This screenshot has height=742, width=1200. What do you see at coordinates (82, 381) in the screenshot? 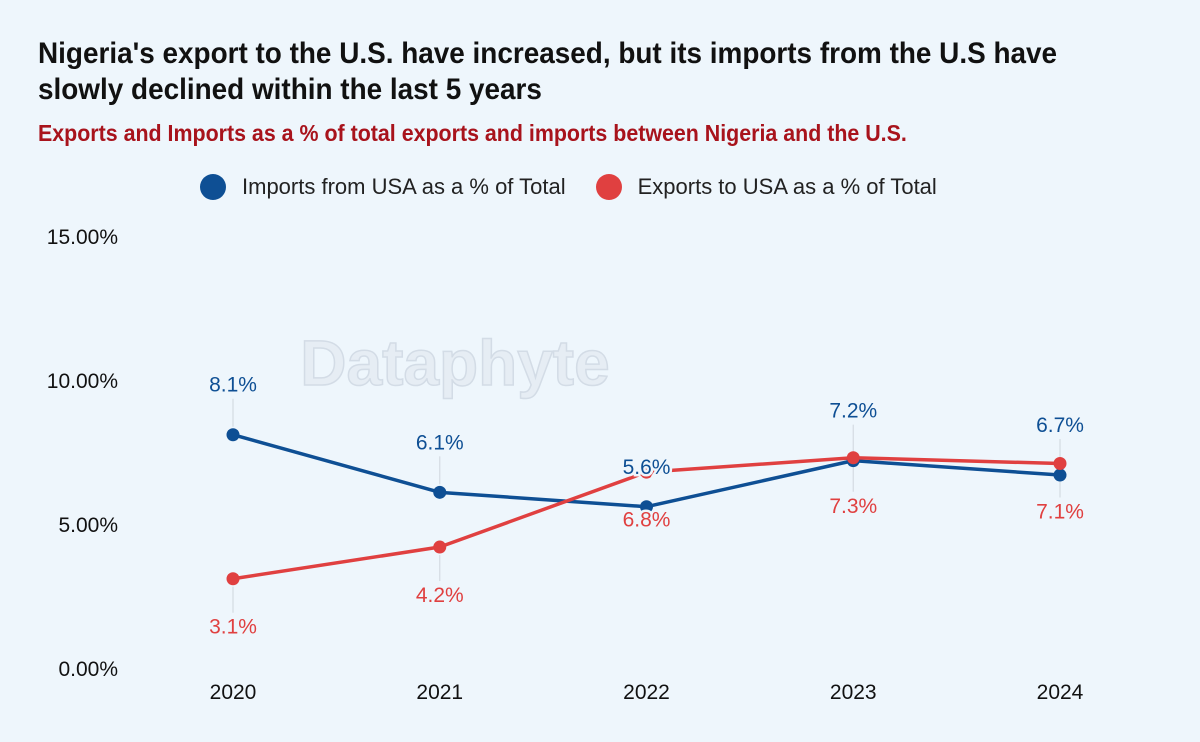
I see `y-tick-label: 10.00%` at bounding box center [82, 381].